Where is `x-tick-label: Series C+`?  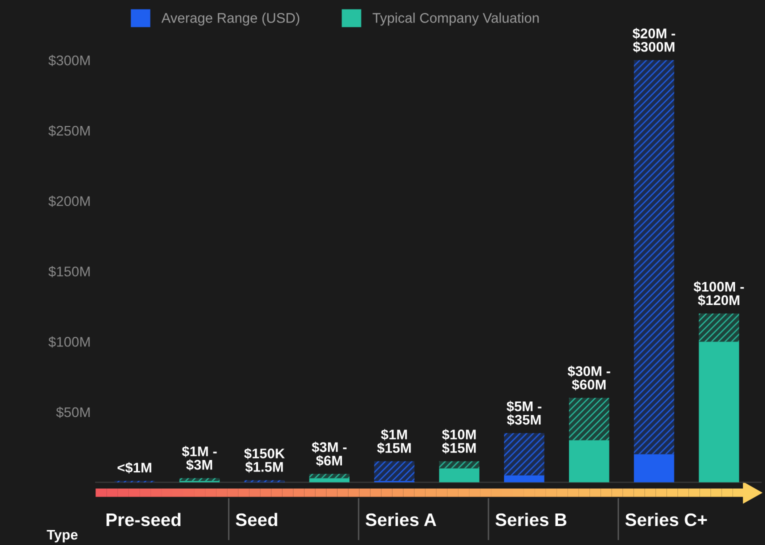 x-tick-label: Series C+ is located at coordinates (666, 519).